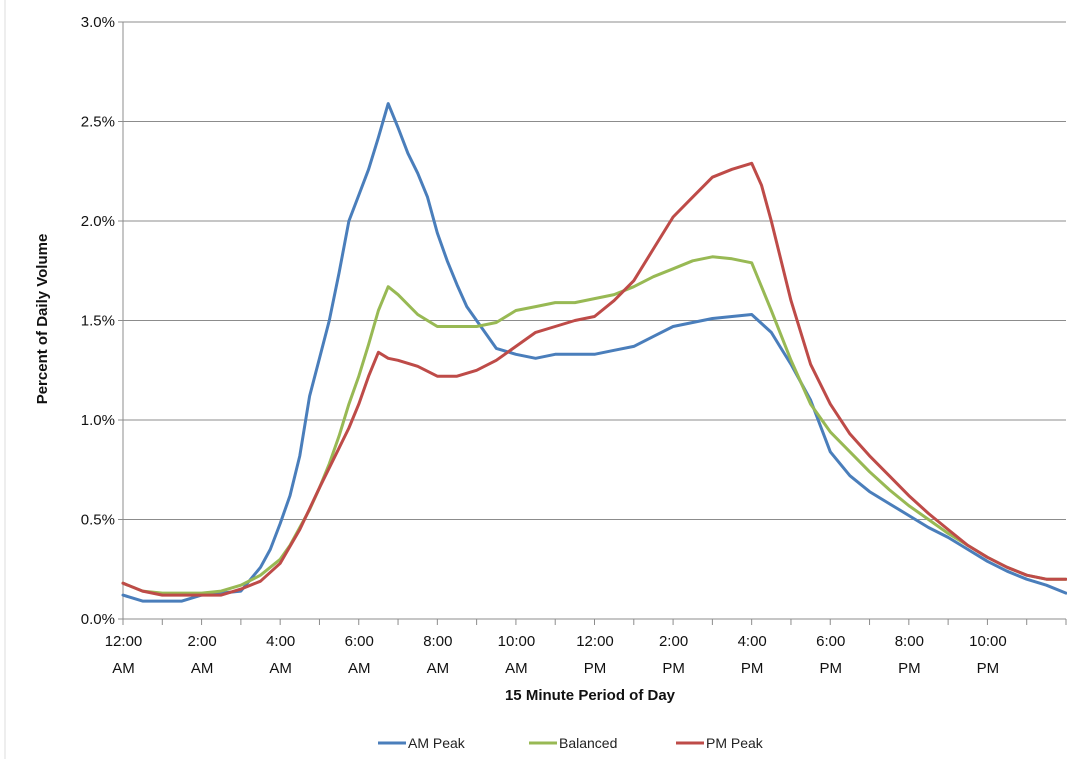  What do you see at coordinates (98, 221) in the screenshot?
I see `y-tick-label: 2.0%` at bounding box center [98, 221].